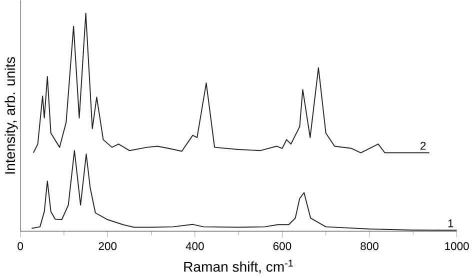 The image size is (474, 278). I want to click on x-tick-label: 400, so click(195, 246).